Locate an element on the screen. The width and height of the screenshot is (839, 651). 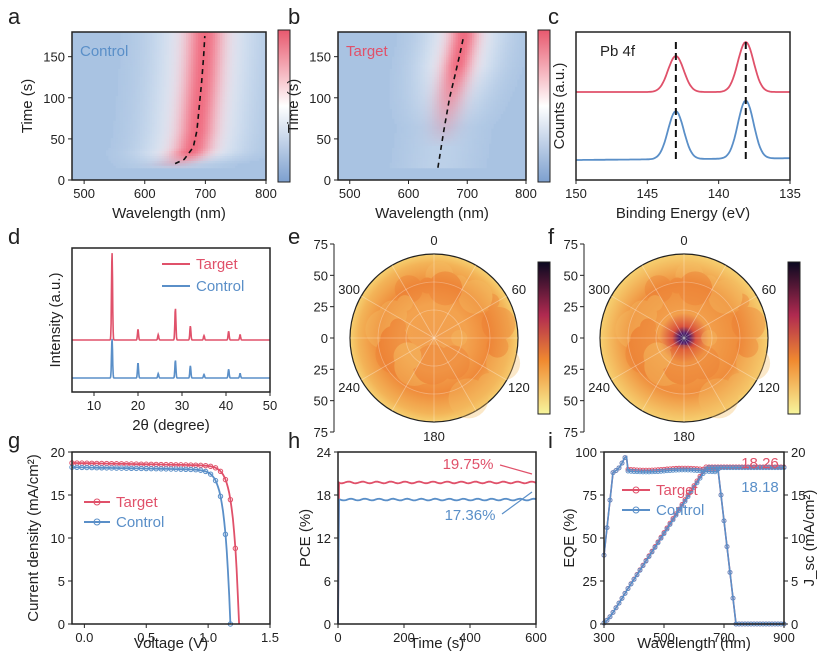
annotation-label: Control is located at coordinates (104, 51).